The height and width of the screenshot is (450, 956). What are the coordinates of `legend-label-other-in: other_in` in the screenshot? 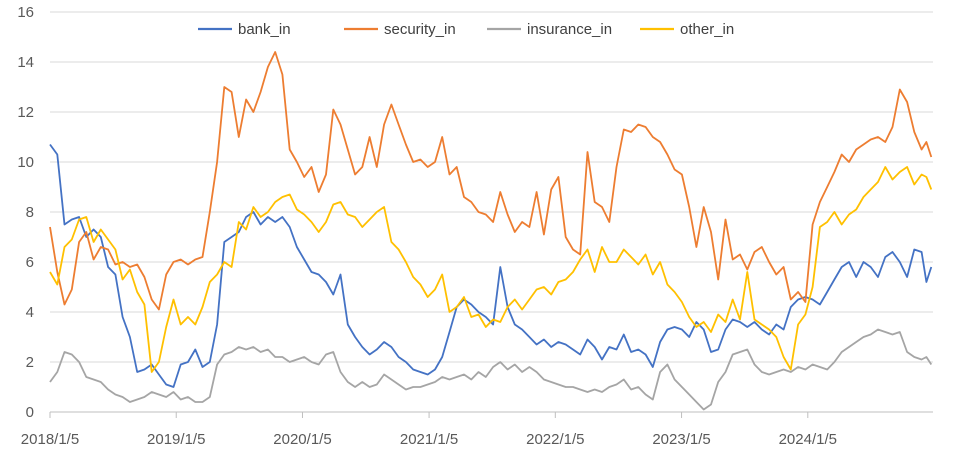 It's located at (707, 29).